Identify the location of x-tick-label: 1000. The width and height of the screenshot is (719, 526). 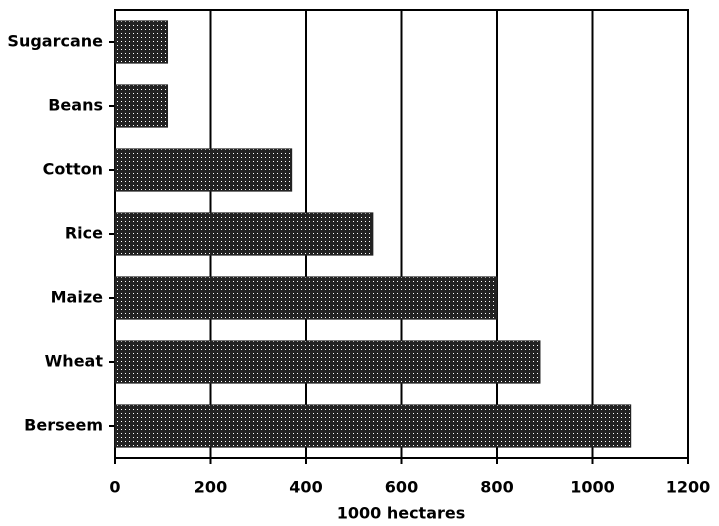
(592, 487).